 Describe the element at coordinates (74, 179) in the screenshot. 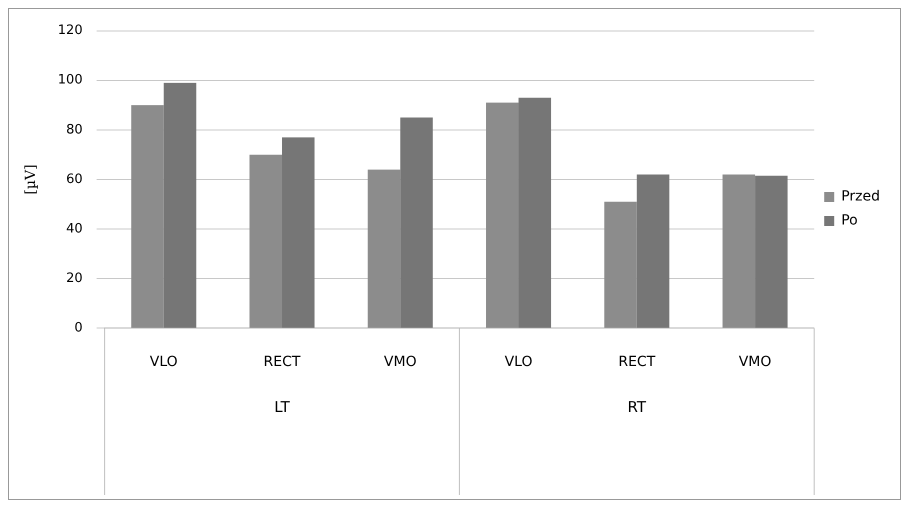

I see `y-tick-label: 60` at that location.